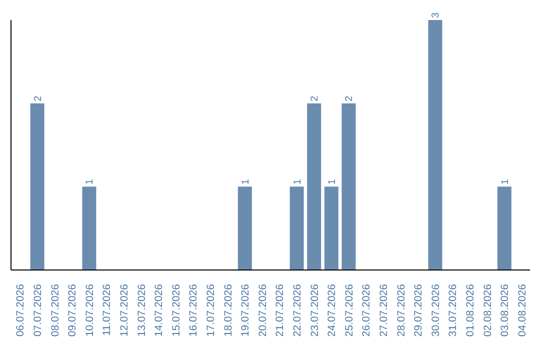 The image size is (540, 340). Describe the element at coordinates (505, 310) in the screenshot. I see `x-tick-label: 03.08.2026` at that location.